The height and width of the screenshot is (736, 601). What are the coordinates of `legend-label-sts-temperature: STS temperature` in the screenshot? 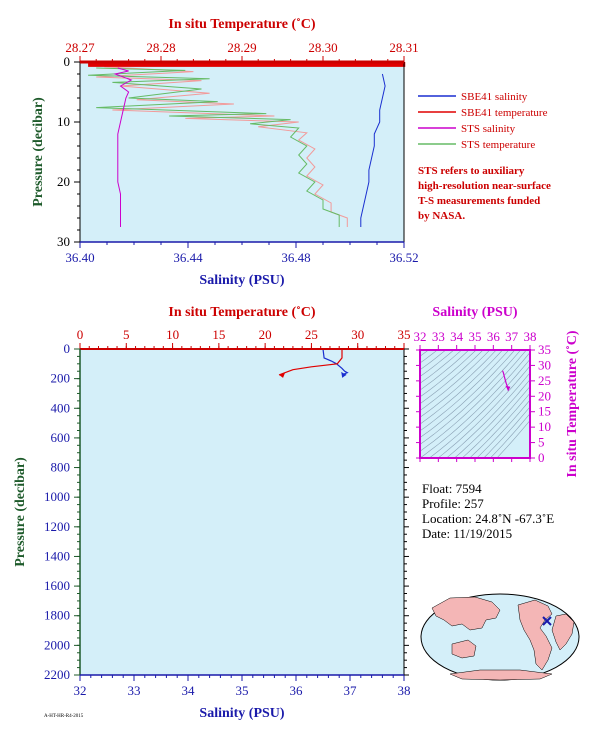 It's located at (498, 145).